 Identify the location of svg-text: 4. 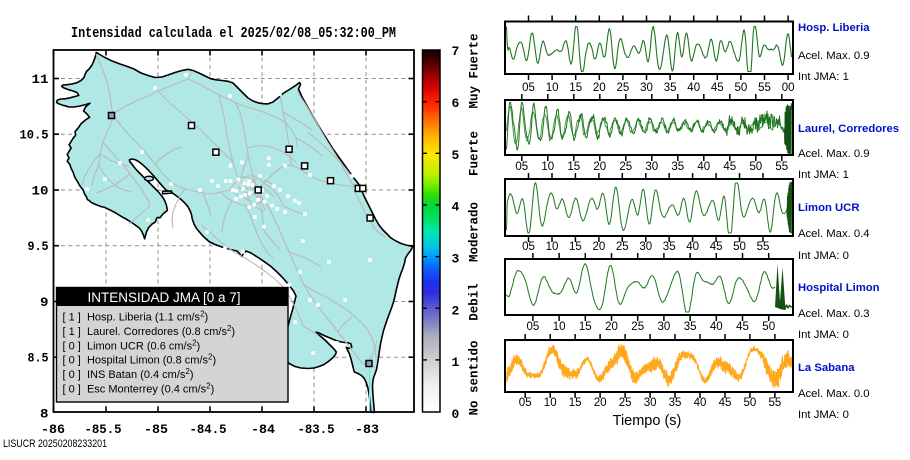
(456, 207).